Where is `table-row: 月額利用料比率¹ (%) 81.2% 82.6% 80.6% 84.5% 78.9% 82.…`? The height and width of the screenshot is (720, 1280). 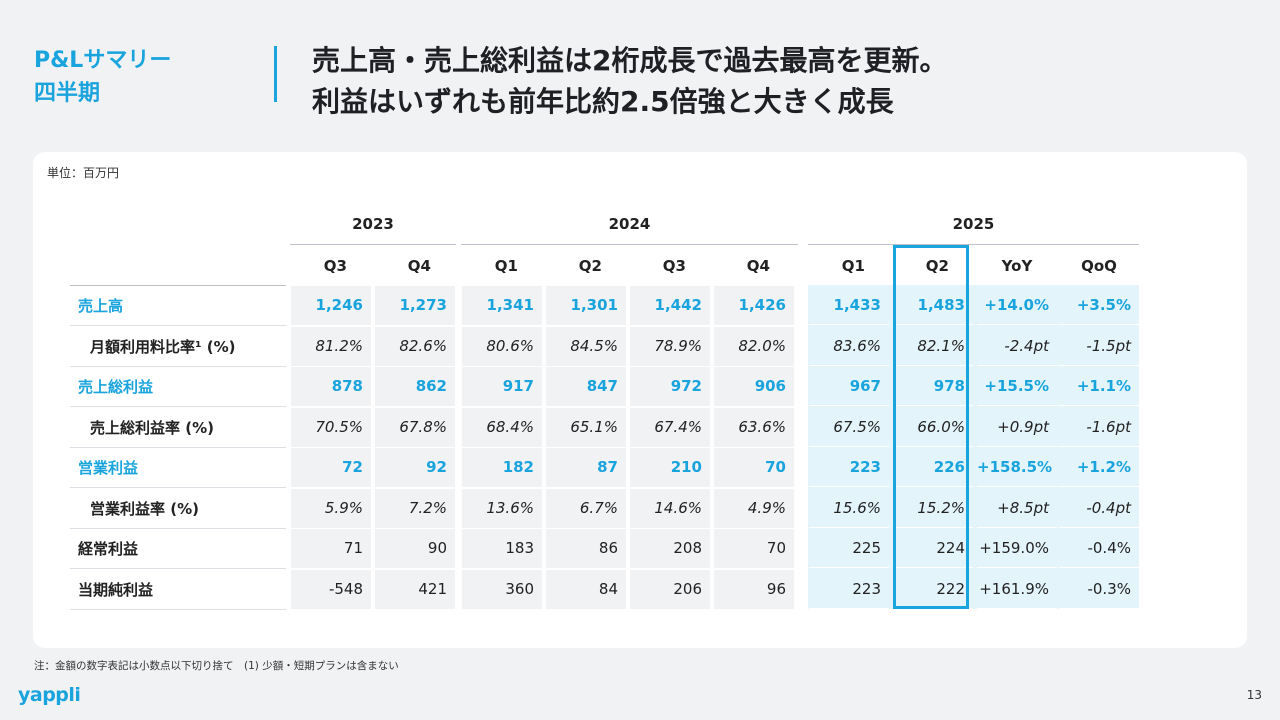
table-row: 月額利用料比率¹ (%) 81.2% 82.6% 80.6% 84.5% 78.9% 82.… is located at coordinates (604, 346).